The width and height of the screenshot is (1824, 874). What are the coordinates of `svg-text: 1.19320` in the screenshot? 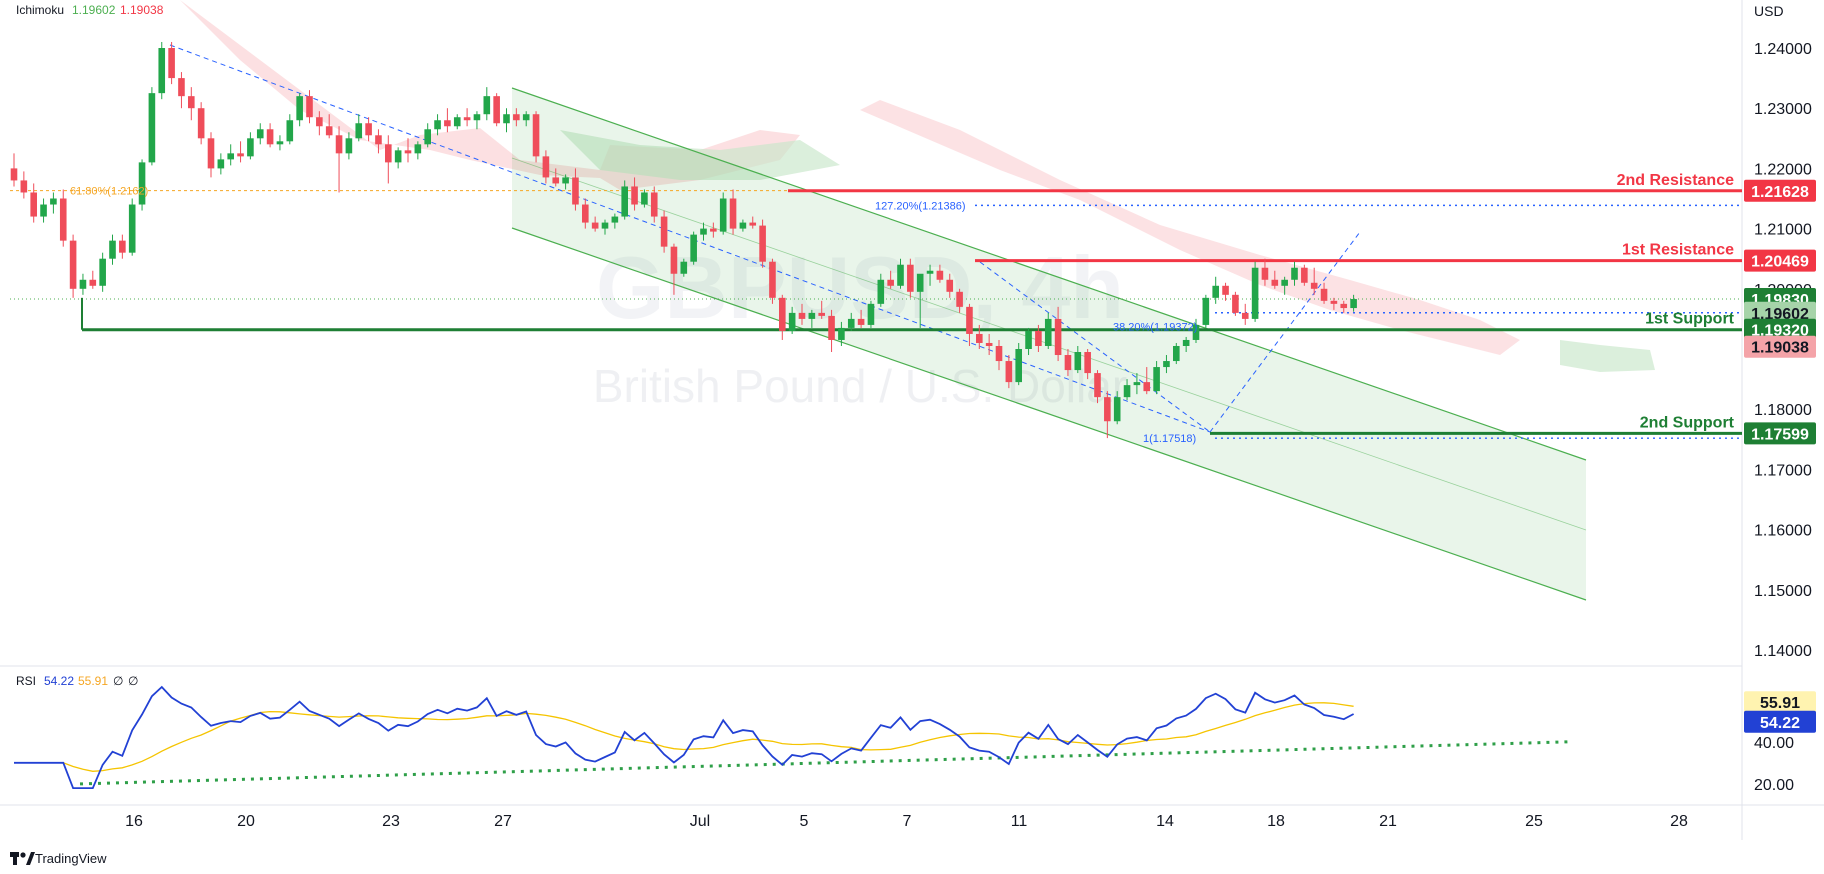 It's located at (1780, 331).